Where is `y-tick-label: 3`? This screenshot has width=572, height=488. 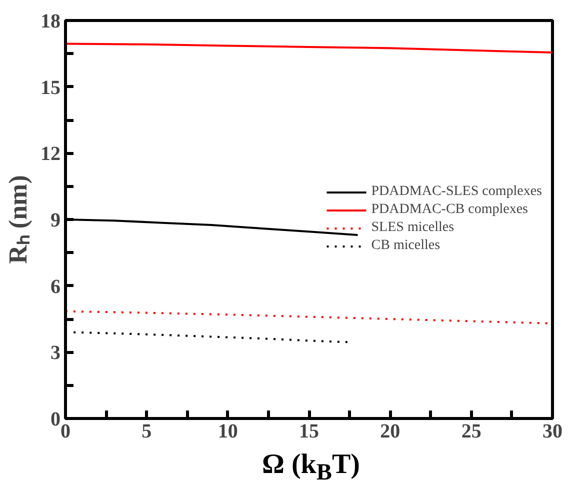 y-tick-label: 3 is located at coordinates (55, 353).